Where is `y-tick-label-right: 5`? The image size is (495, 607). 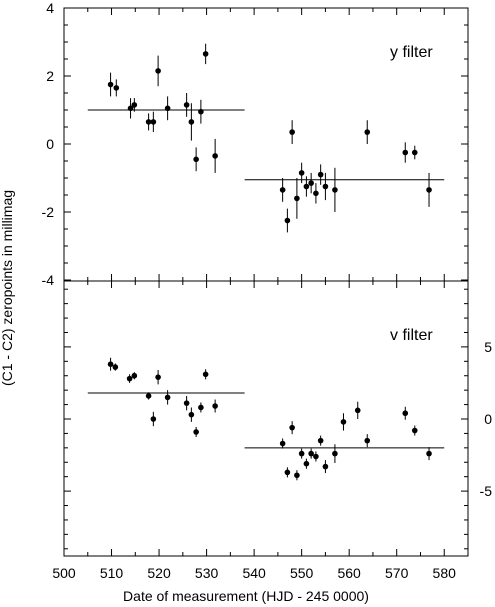 y-tick-label-right: 5 is located at coordinates (488, 347).